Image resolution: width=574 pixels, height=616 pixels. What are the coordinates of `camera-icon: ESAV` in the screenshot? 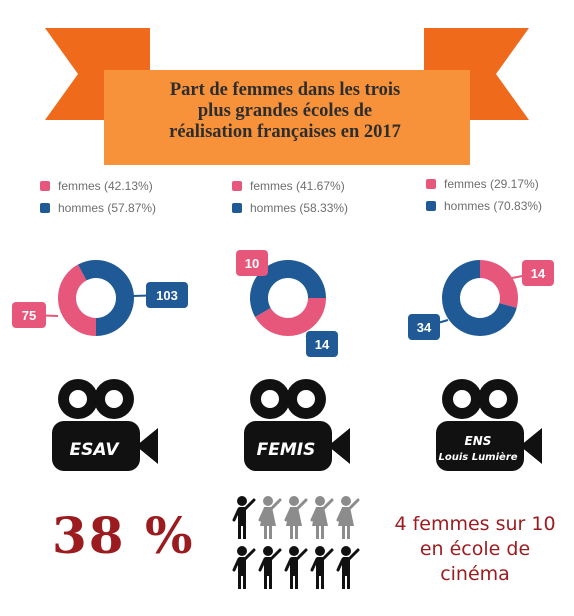 It's located at (105, 425).